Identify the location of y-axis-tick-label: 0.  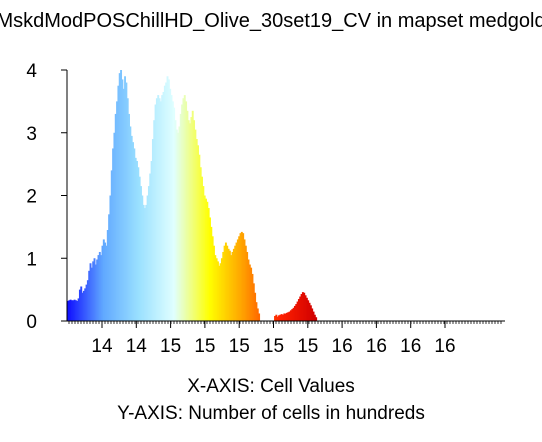
(31, 322).